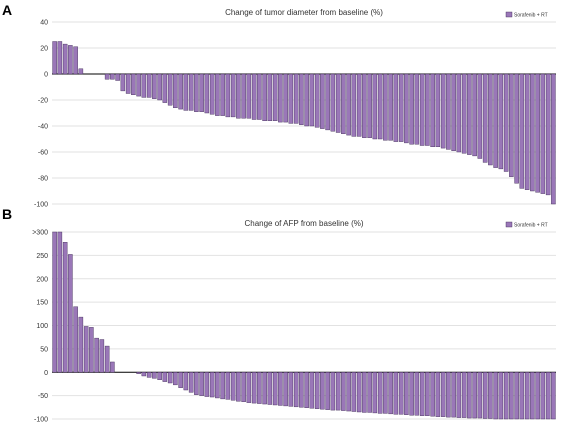  I want to click on legend-swatch, so click(509, 224).